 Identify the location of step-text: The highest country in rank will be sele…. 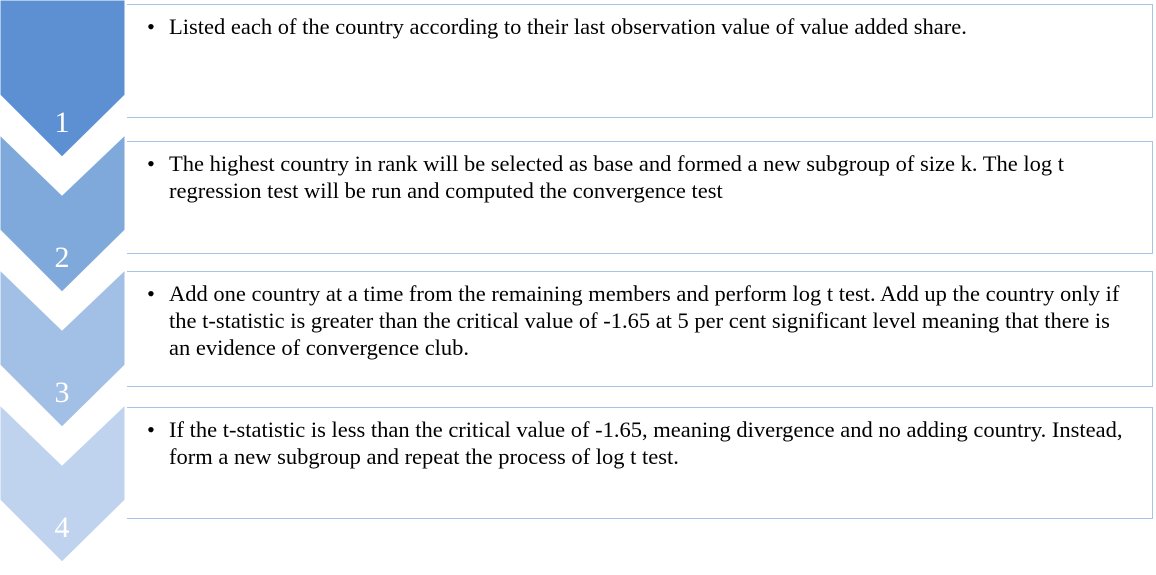
(639, 177).